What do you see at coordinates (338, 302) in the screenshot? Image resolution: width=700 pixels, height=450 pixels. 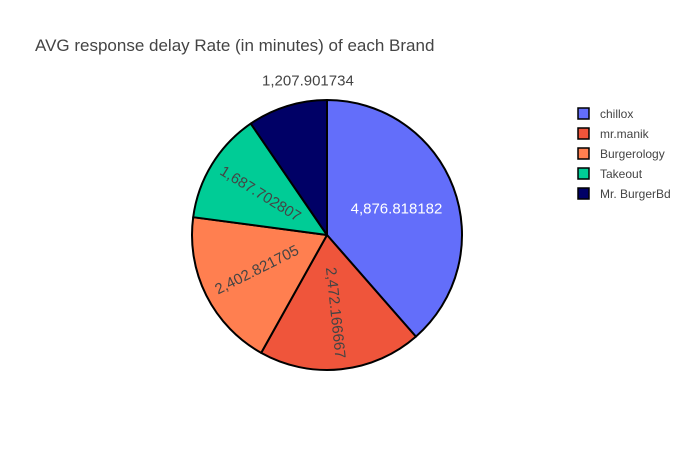 I see `pie-slice-mr-manik` at bounding box center [338, 302].